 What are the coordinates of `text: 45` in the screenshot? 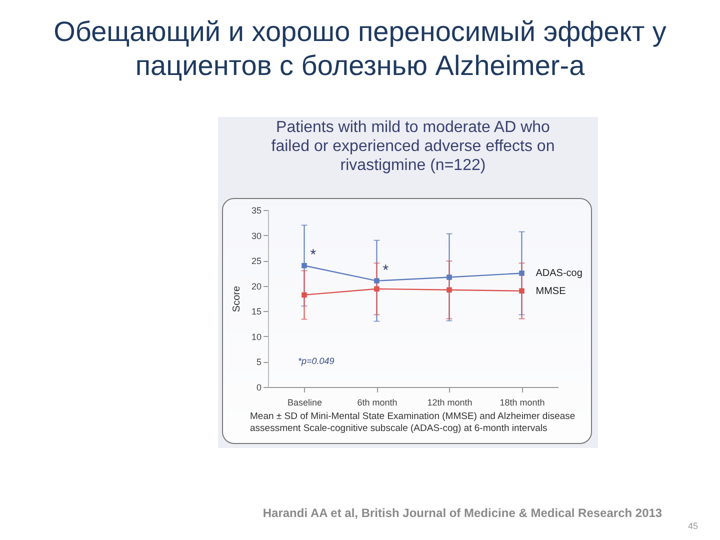 It's located at (693, 526).